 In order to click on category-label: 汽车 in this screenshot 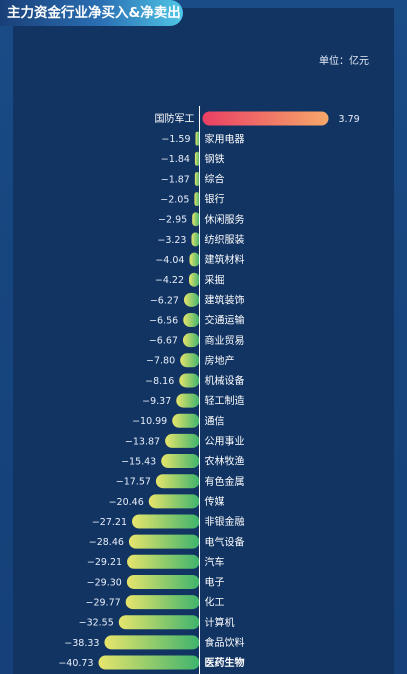, I will do `click(215, 561)`.